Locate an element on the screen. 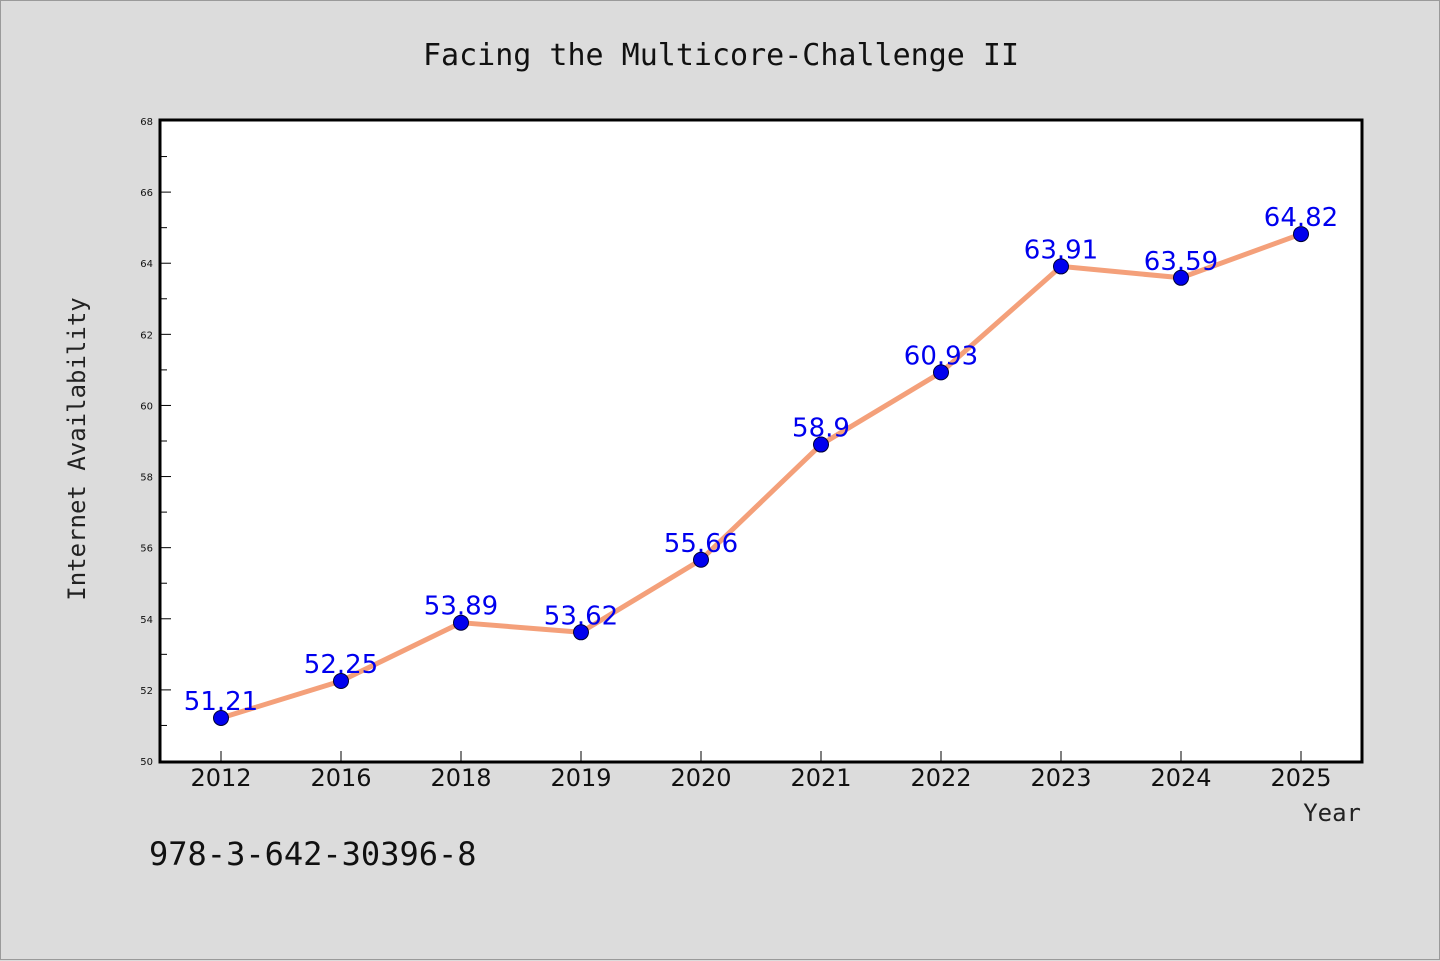  chart-title: Facing the Multicore-Challenge II is located at coordinates (721, 55).